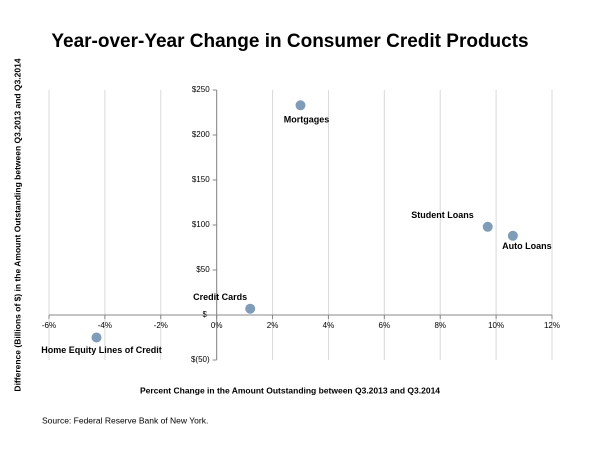 The height and width of the screenshot is (454, 589). I want to click on y-tick-label: $150, so click(201, 179).